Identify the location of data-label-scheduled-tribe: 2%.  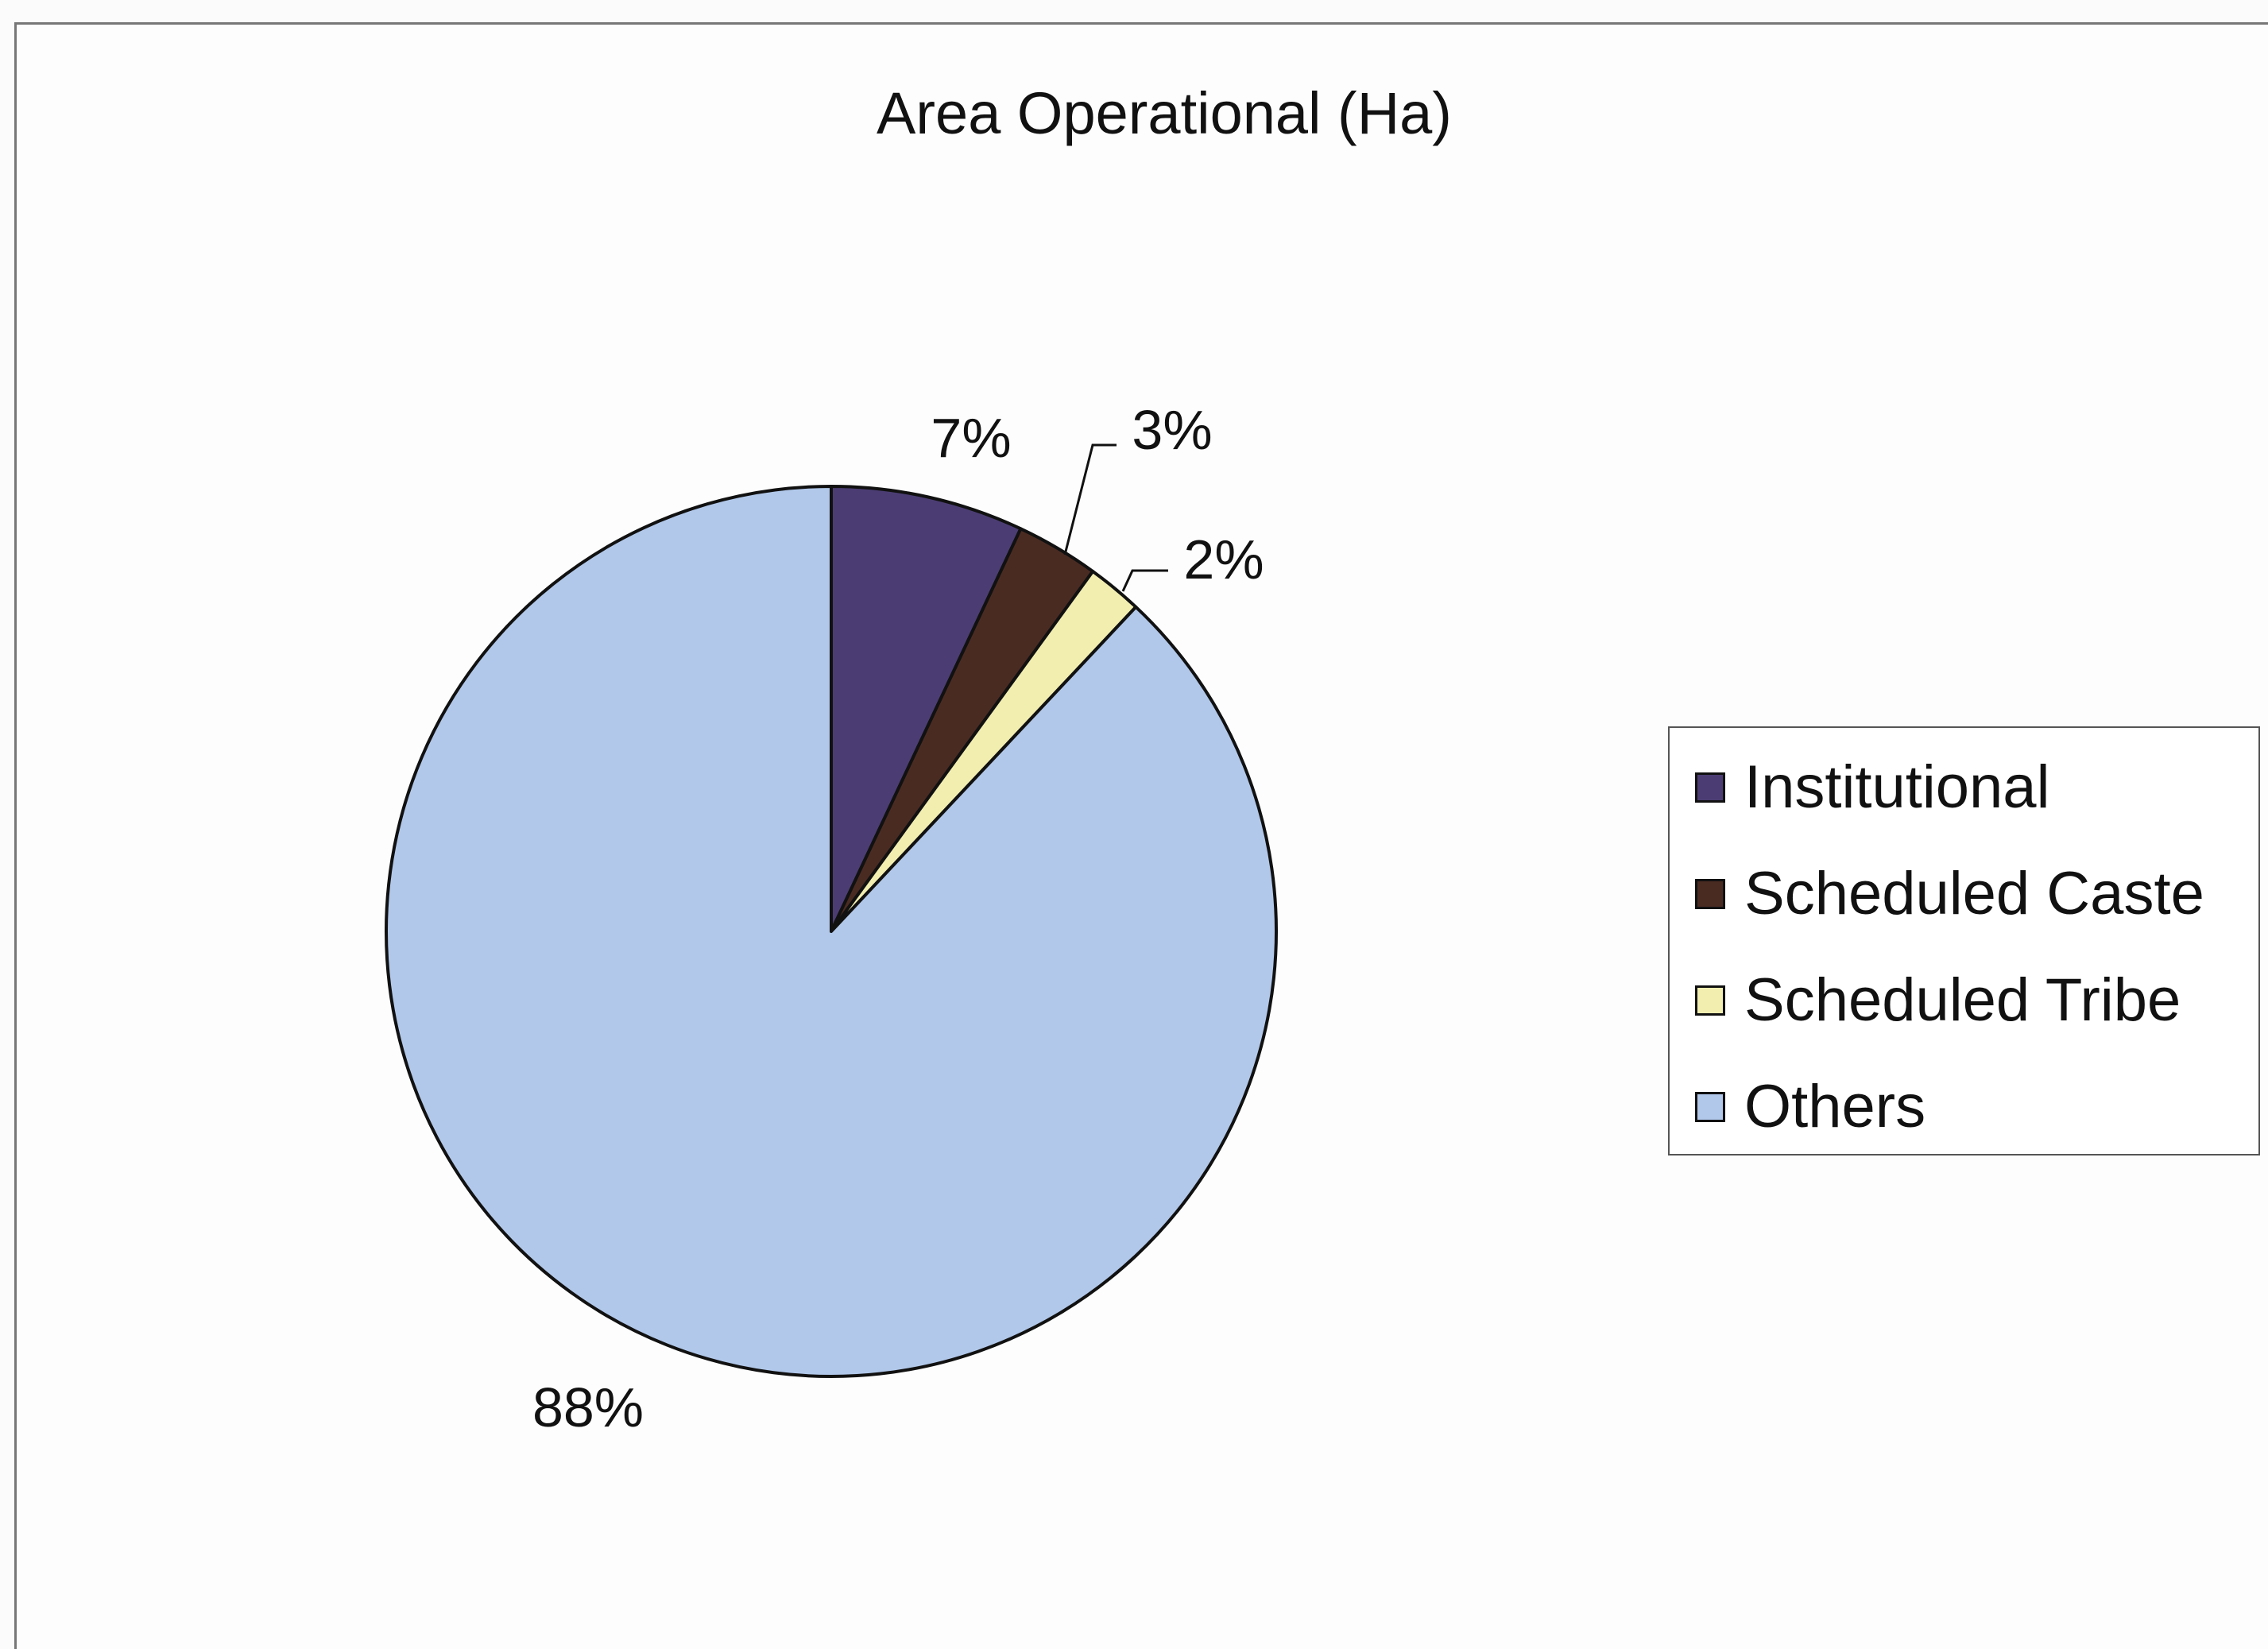
(1223, 559).